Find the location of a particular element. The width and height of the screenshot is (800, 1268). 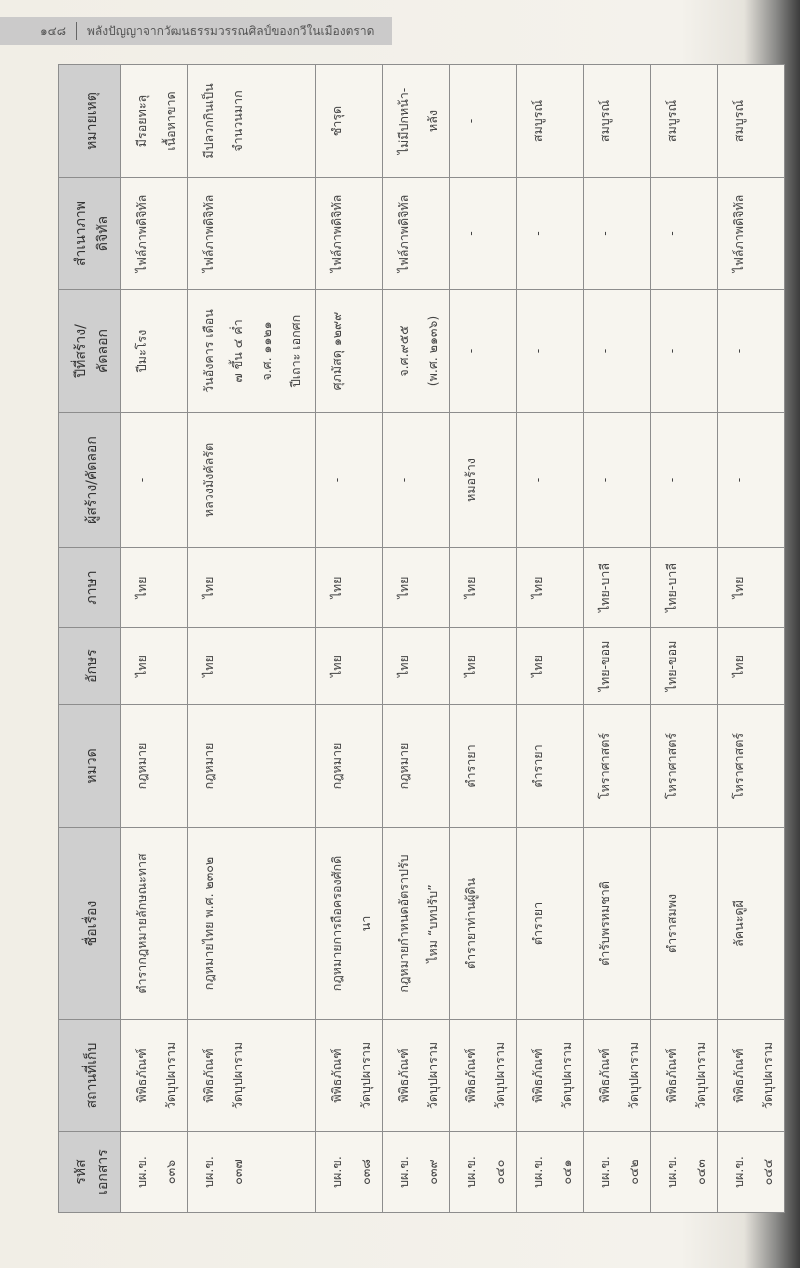

cell-year: จ.ศ.๙๕๕ (พ.ศ. ๒๑๓๖) is located at coordinates (416, 351).